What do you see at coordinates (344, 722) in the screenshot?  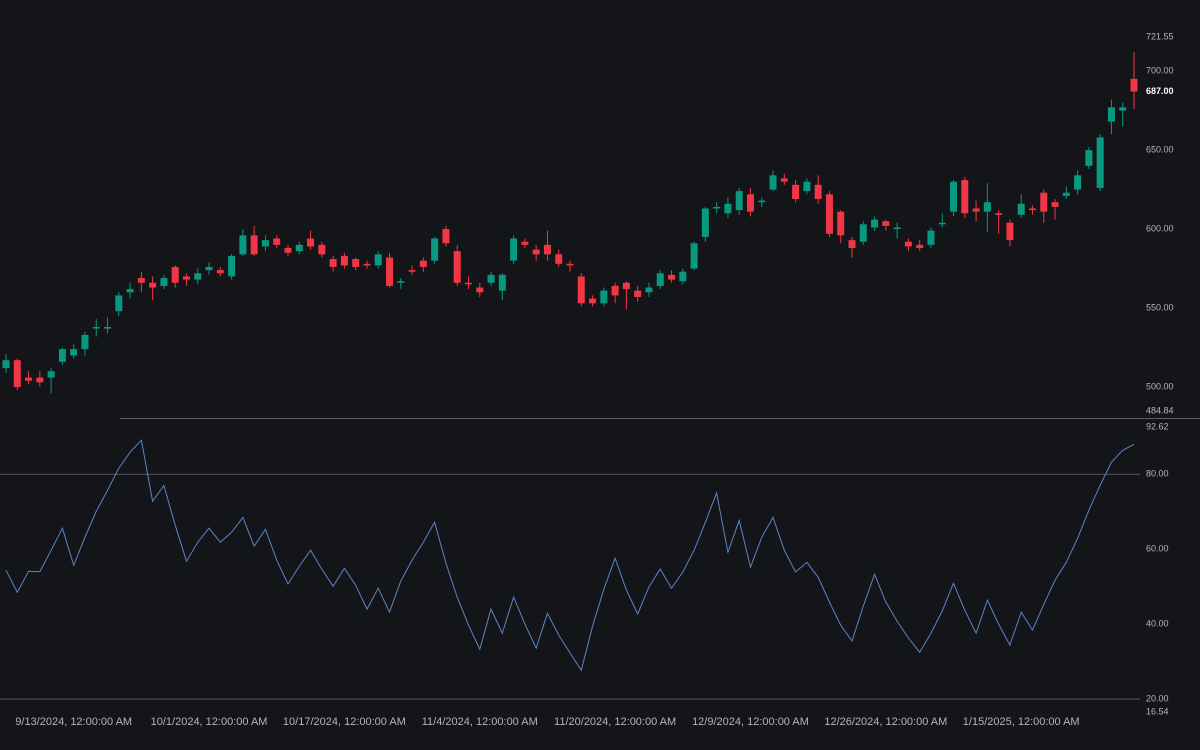 I see `x-tick-label: 10/17/2024, 12:00:00 AM` at bounding box center [344, 722].